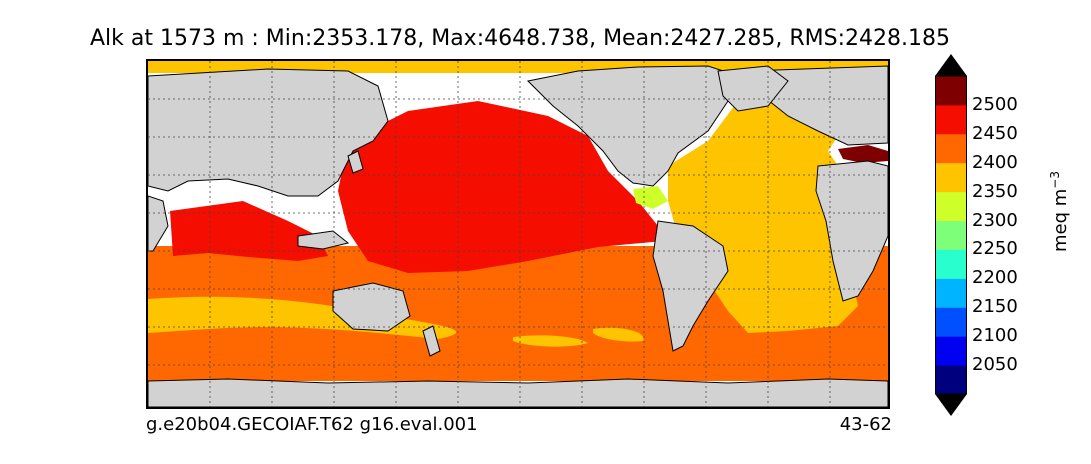 The image size is (1091, 464). What do you see at coordinates (355, 162) in the screenshot?
I see `japan` at bounding box center [355, 162].